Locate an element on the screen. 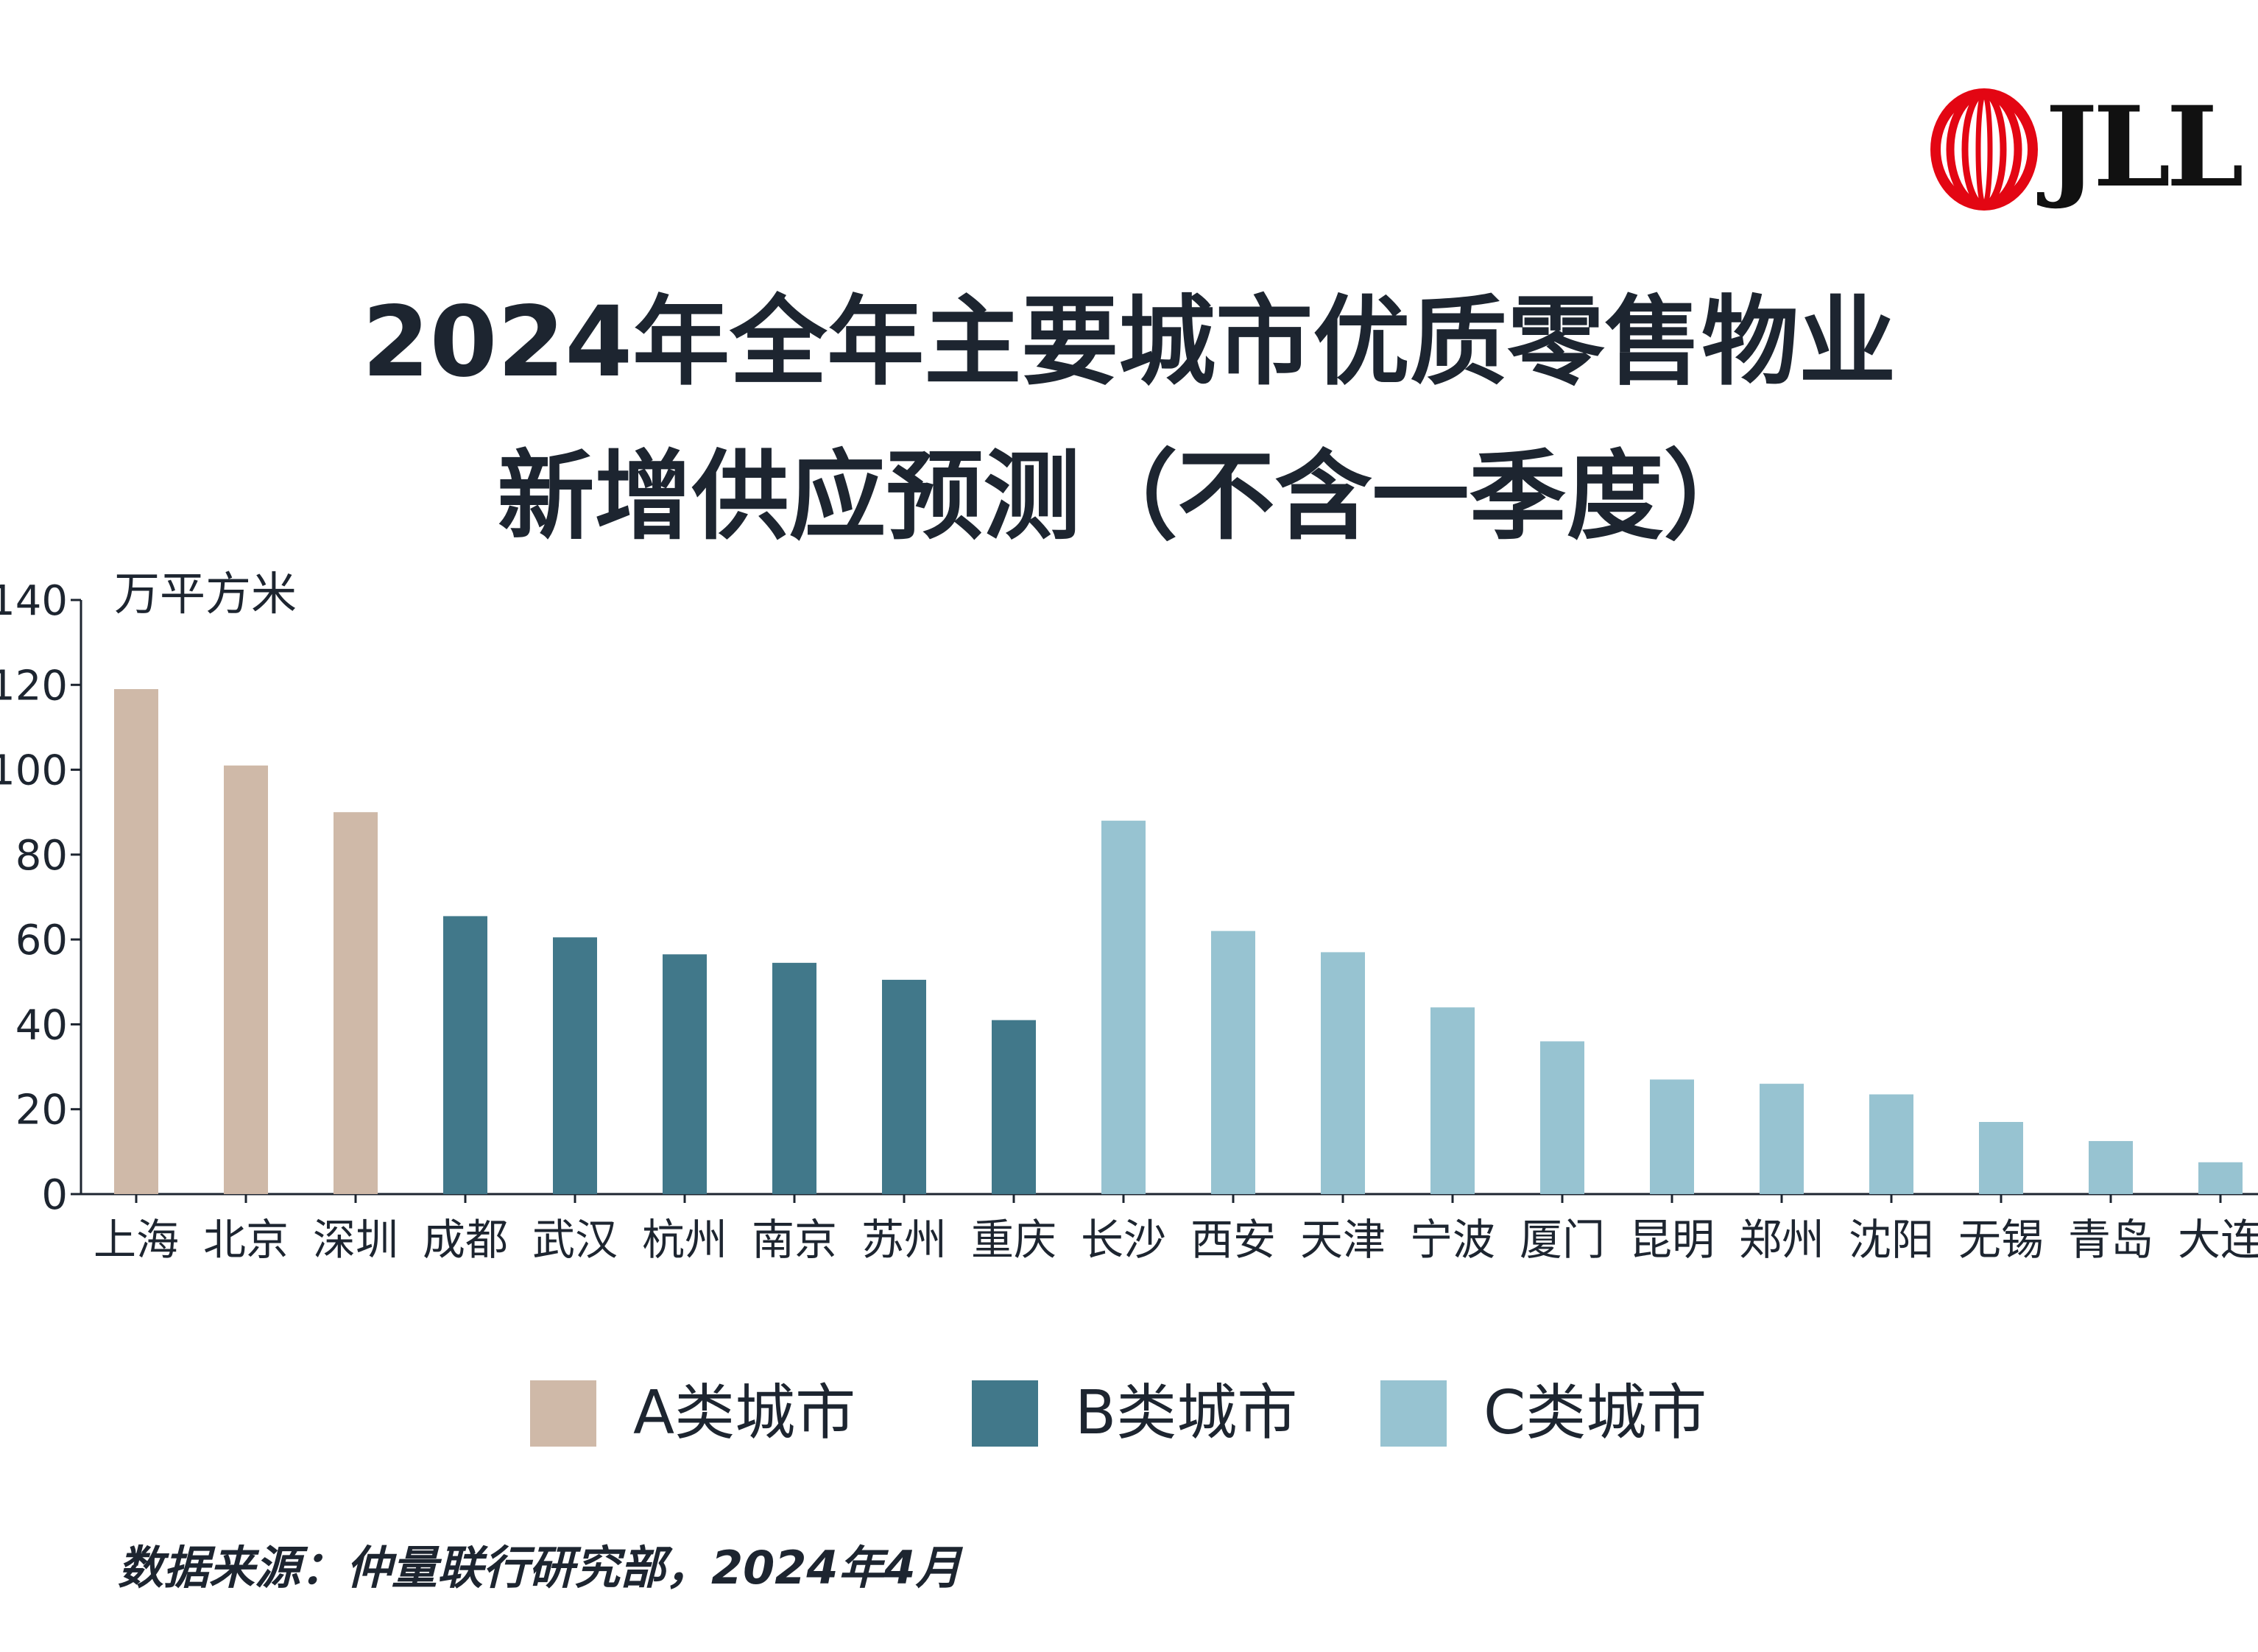 The height and width of the screenshot is (1652, 2258). x-tick-label: 成都 is located at coordinates (465, 1240).